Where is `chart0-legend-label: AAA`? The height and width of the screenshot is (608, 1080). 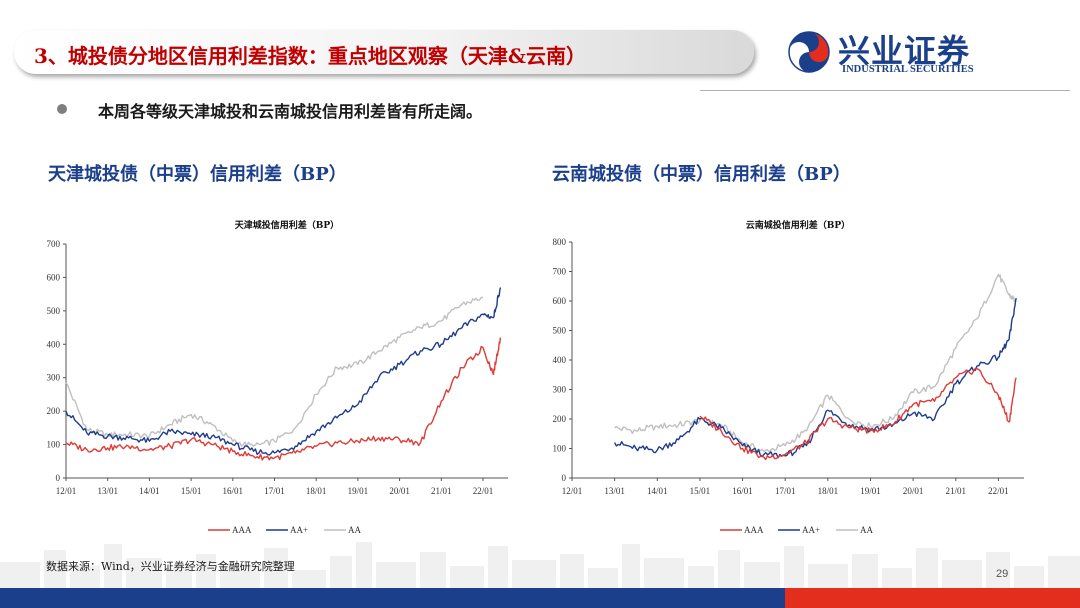
chart0-legend-label: AAA is located at coordinates (242, 530).